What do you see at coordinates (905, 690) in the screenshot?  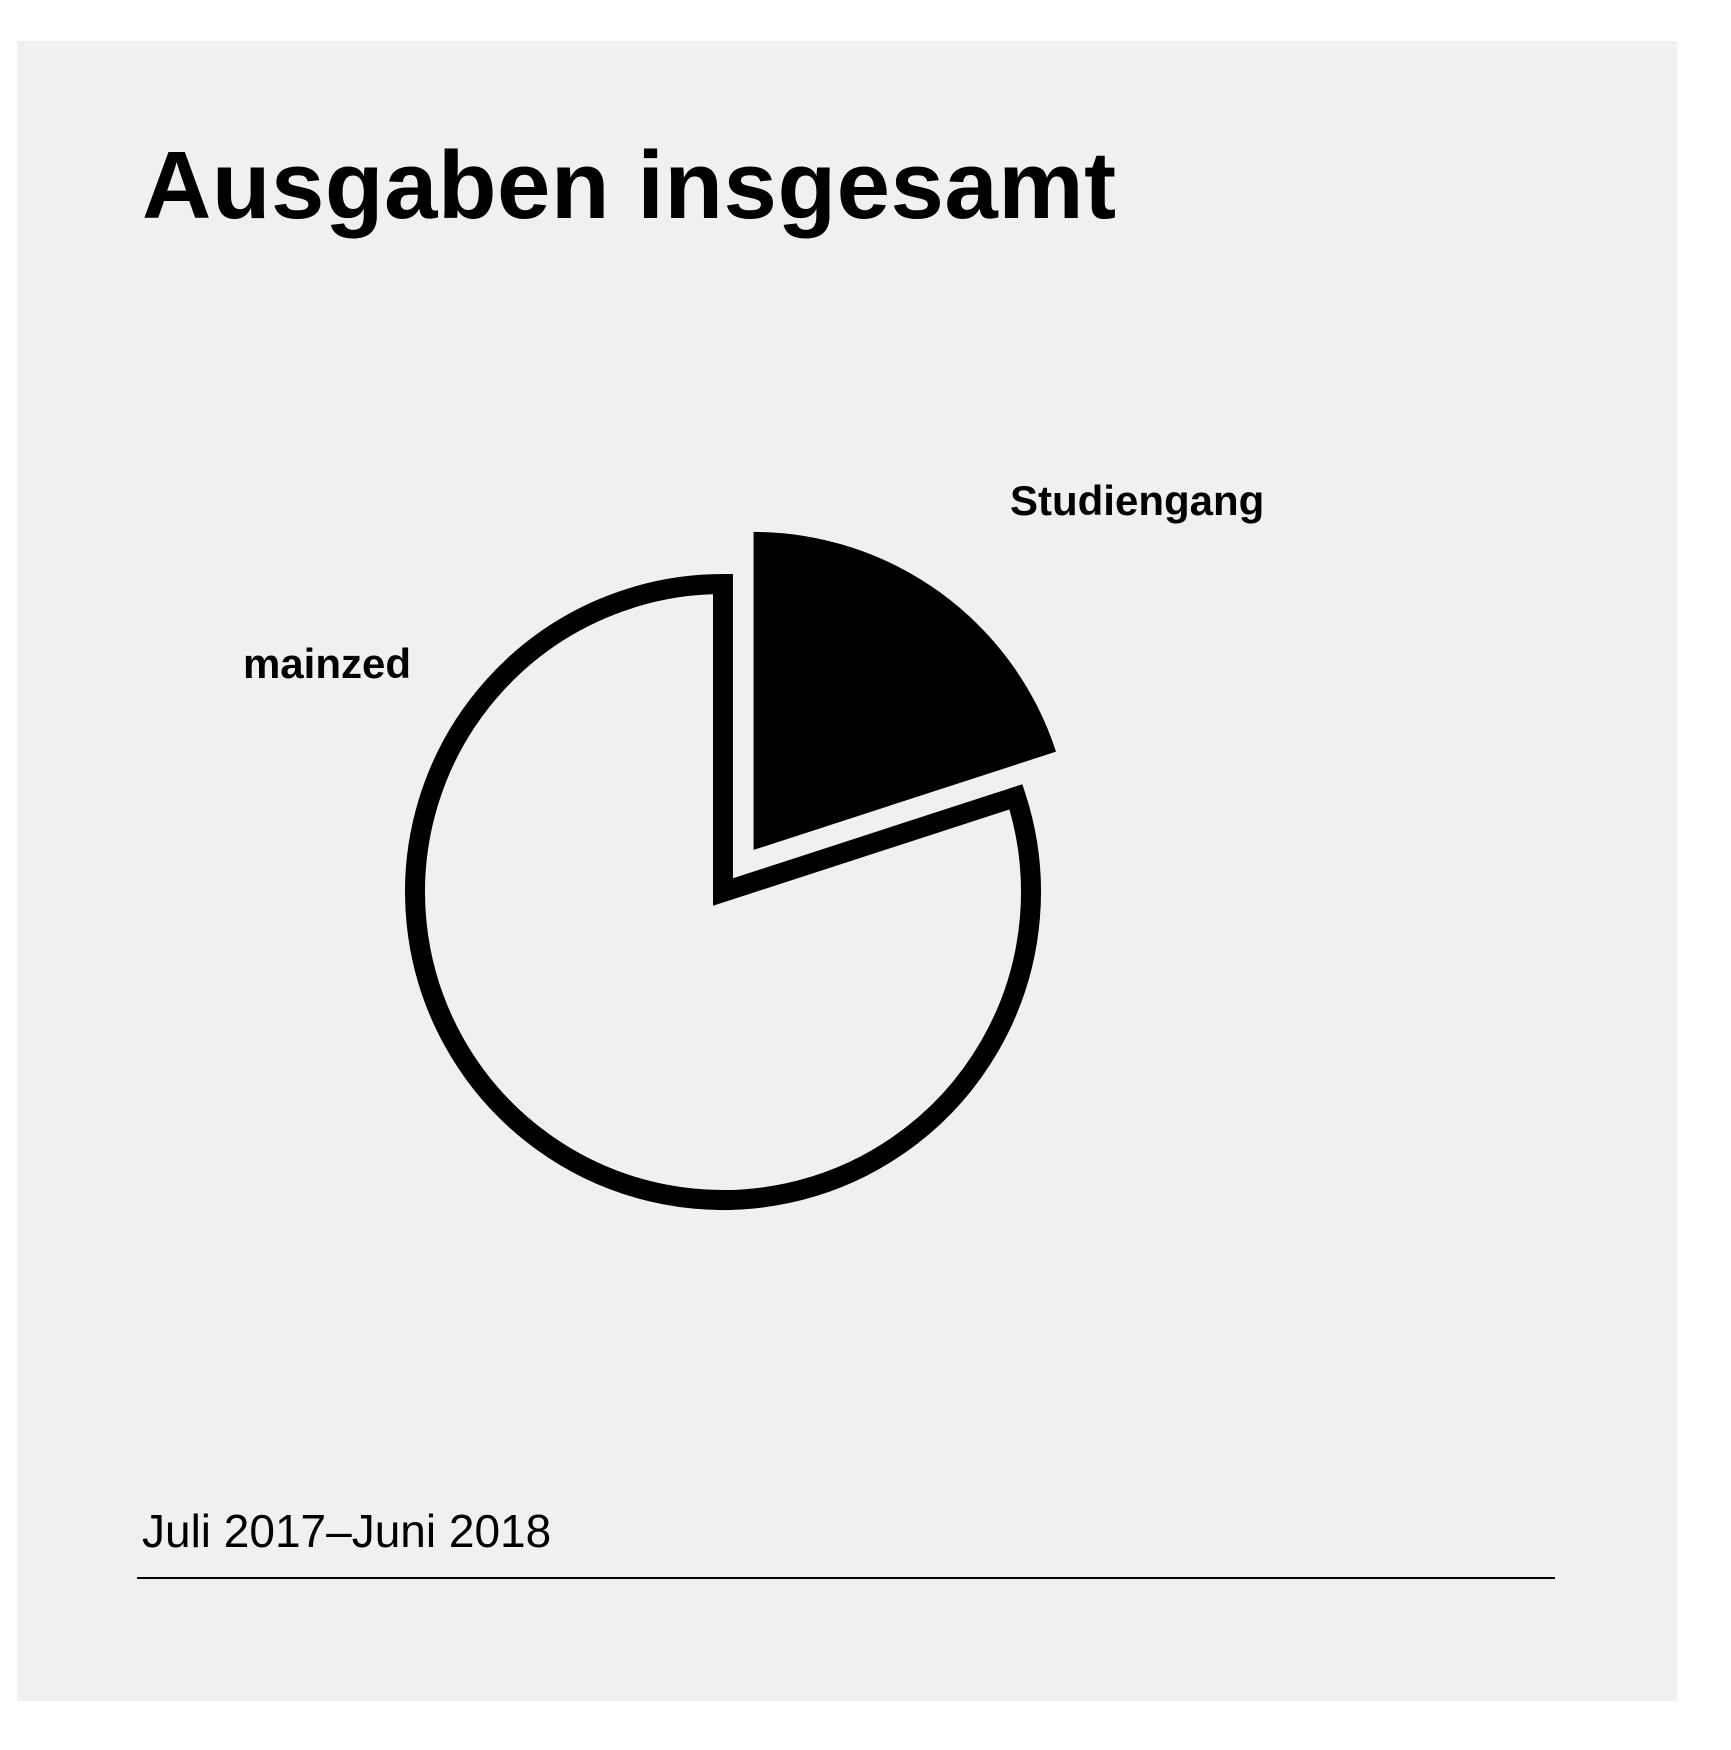 I see `pie-slice-studiengang` at bounding box center [905, 690].